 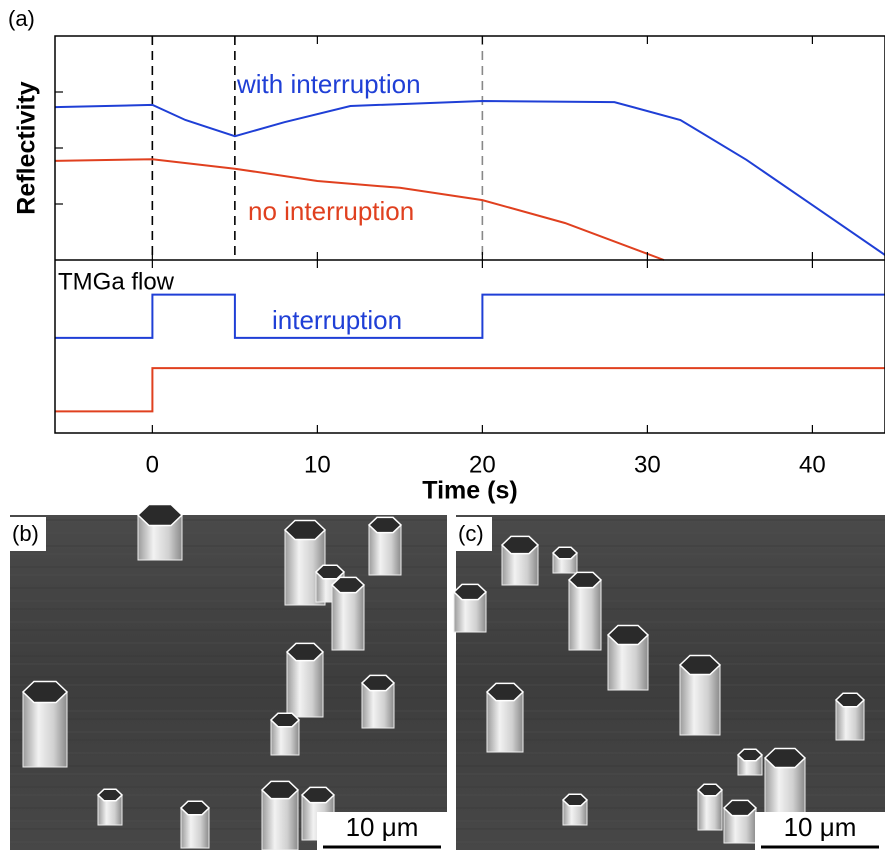 I want to click on x-tick-label: 30, so click(x=647, y=464).